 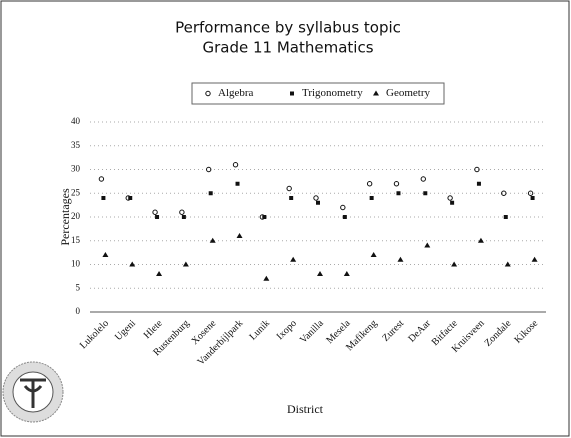 What do you see at coordinates (332, 93) in the screenshot?
I see `legend-label: Trigonometry` at bounding box center [332, 93].